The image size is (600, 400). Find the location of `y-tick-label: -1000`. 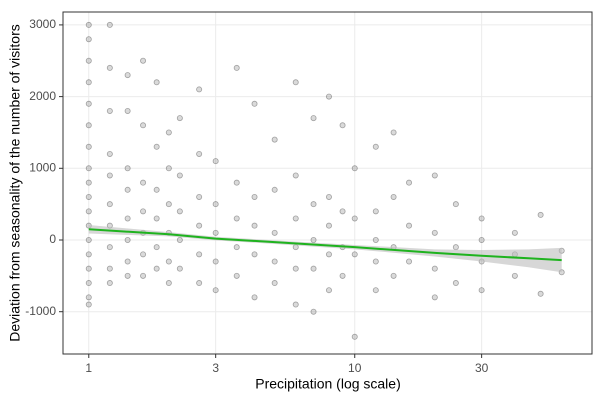

y-tick-label: -1000 is located at coordinates (40, 311).